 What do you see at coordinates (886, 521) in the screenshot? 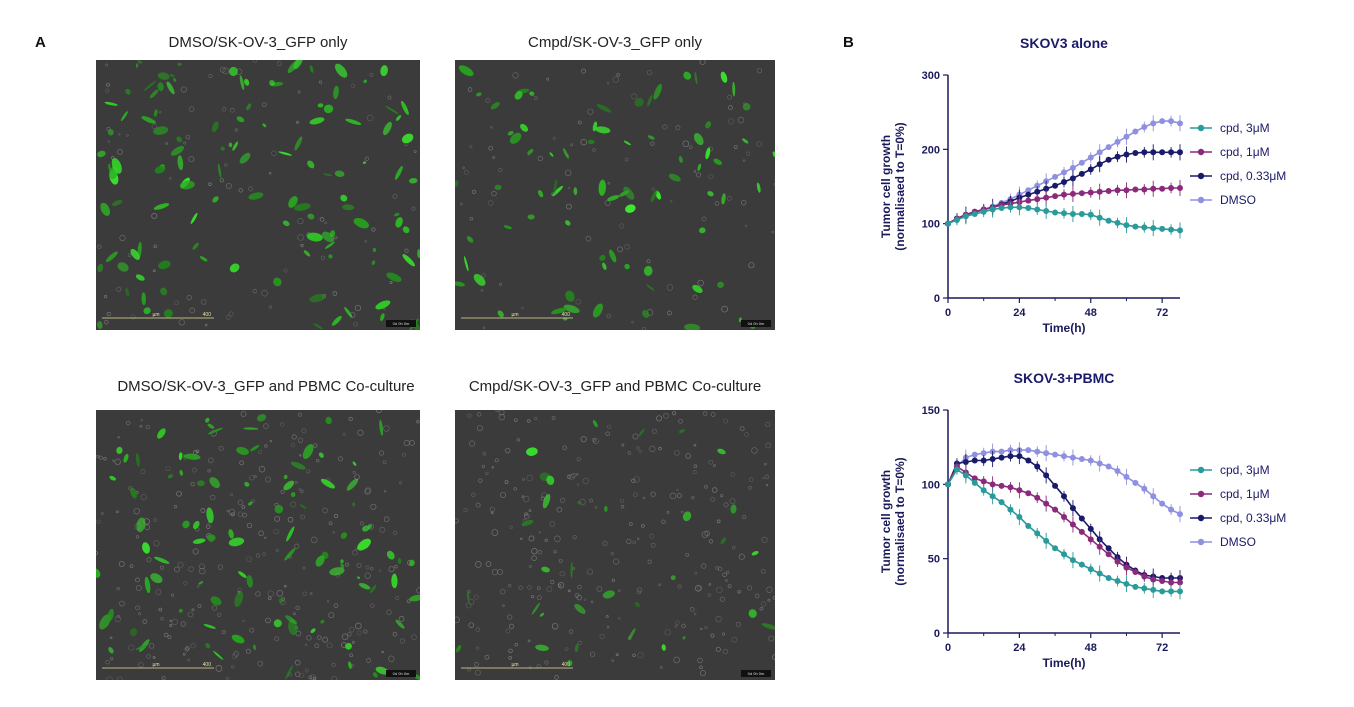
I see `y-axis-label: Tumor cell growth` at bounding box center [886, 521].